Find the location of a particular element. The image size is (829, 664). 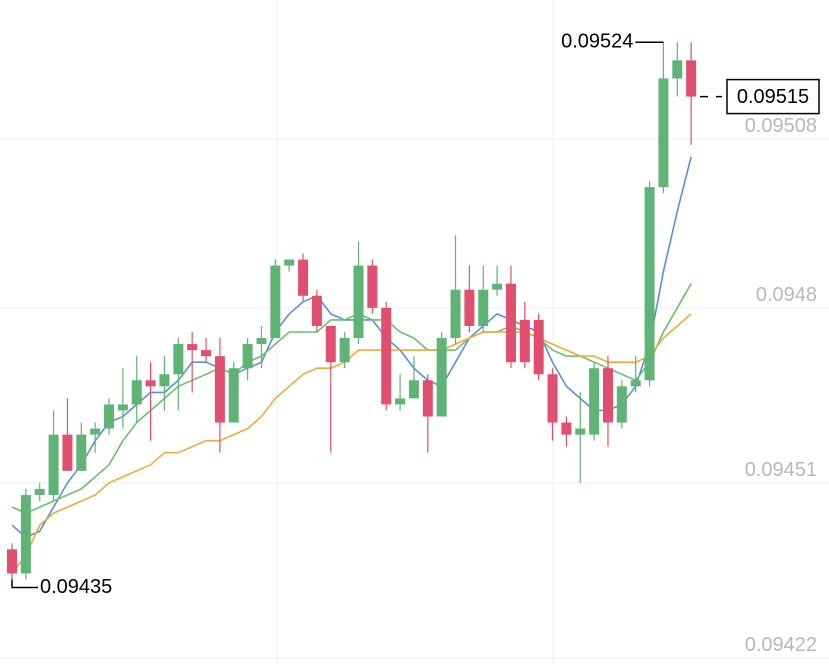

y-tick-label: 0.09508 is located at coordinates (781, 126).